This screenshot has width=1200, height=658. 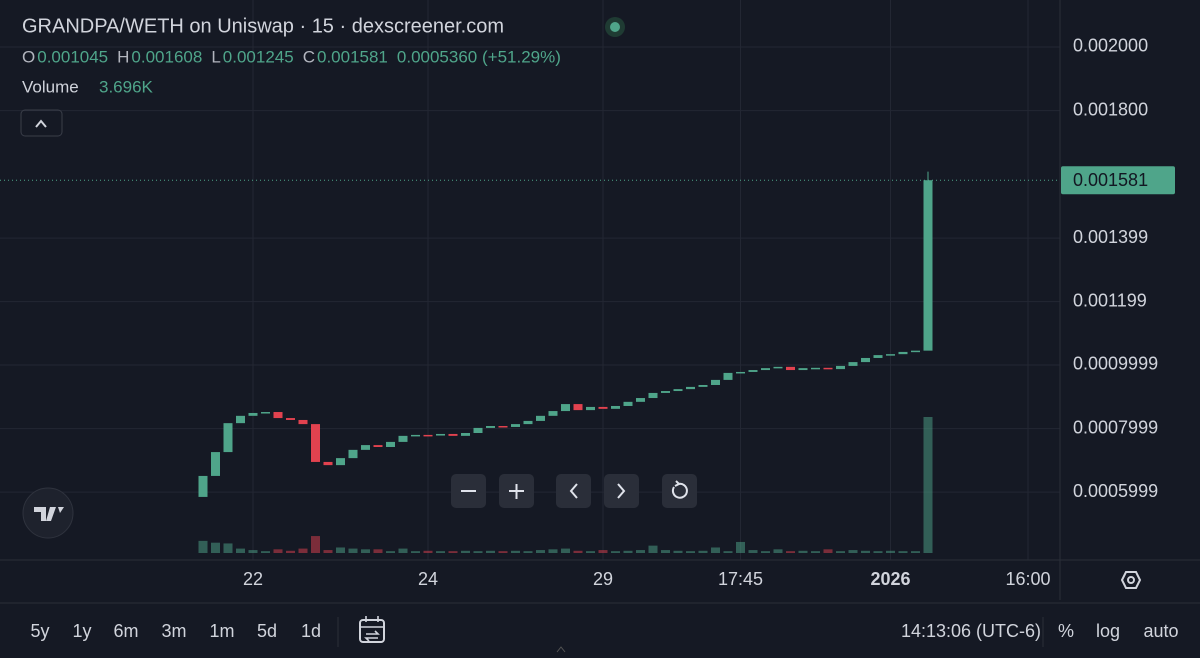 What do you see at coordinates (1110, 46) in the screenshot?
I see `y-tick-label: 0.002000` at bounding box center [1110, 46].